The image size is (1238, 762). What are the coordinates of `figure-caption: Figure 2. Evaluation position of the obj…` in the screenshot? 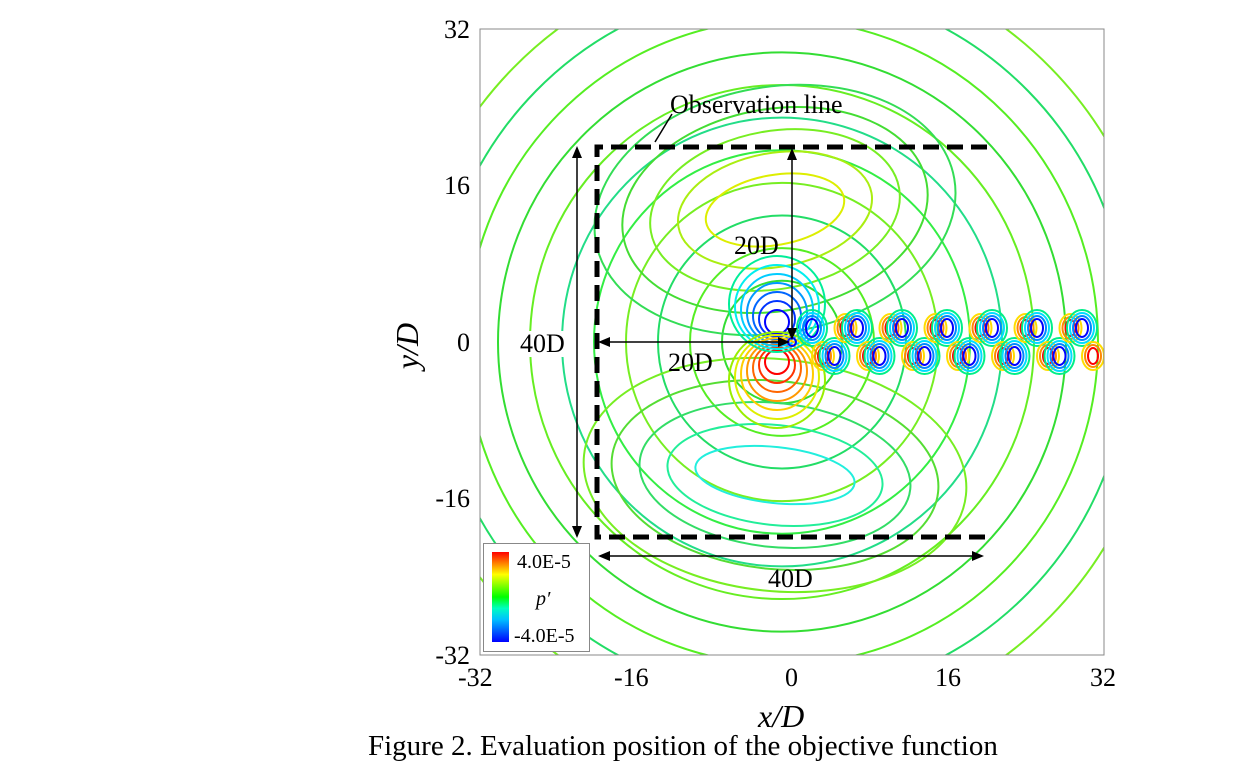 It's located at (683, 746).